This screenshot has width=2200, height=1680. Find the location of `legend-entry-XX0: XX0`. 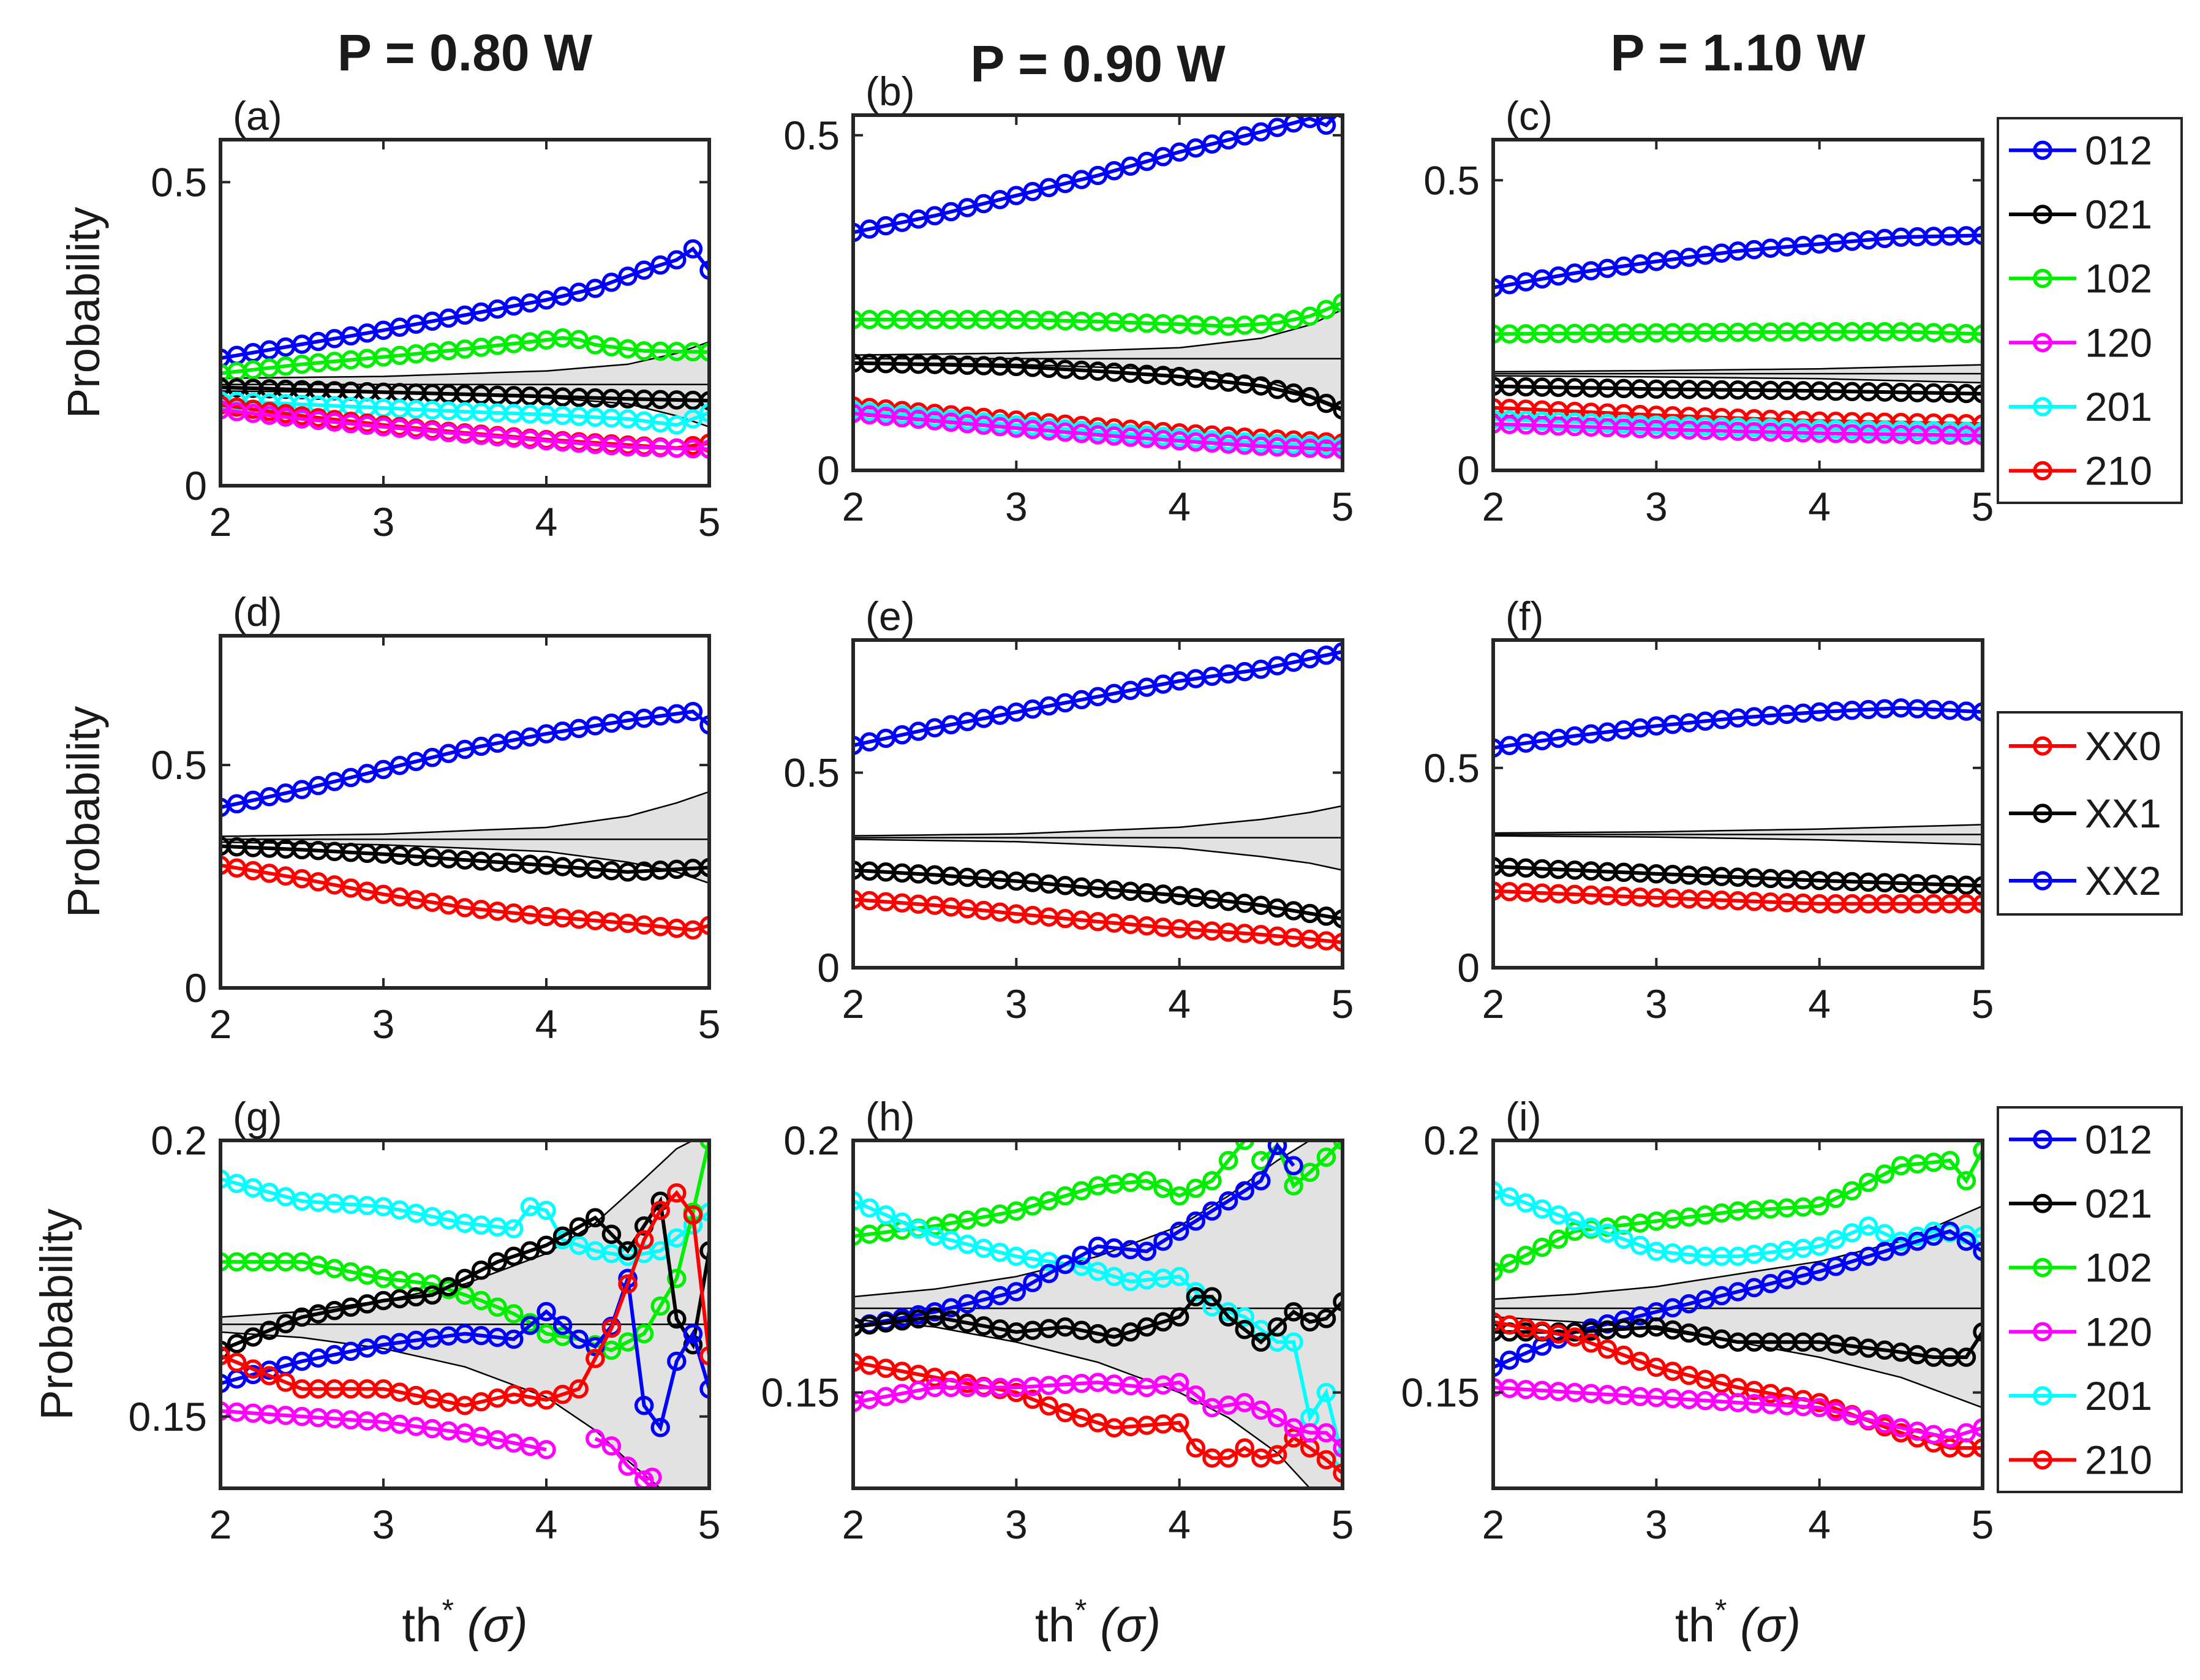

legend-entry-XX0: XX0 is located at coordinates (2085, 746).